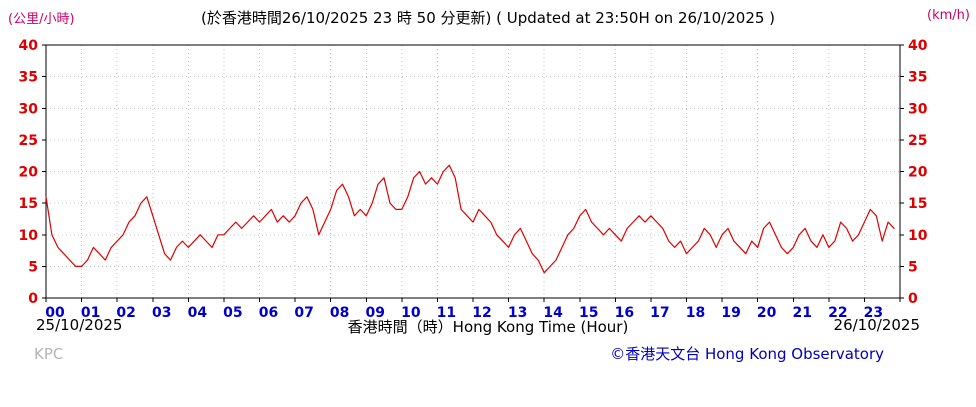  Describe the element at coordinates (125, 313) in the screenshot. I see `x-tick-label: 02` at that location.